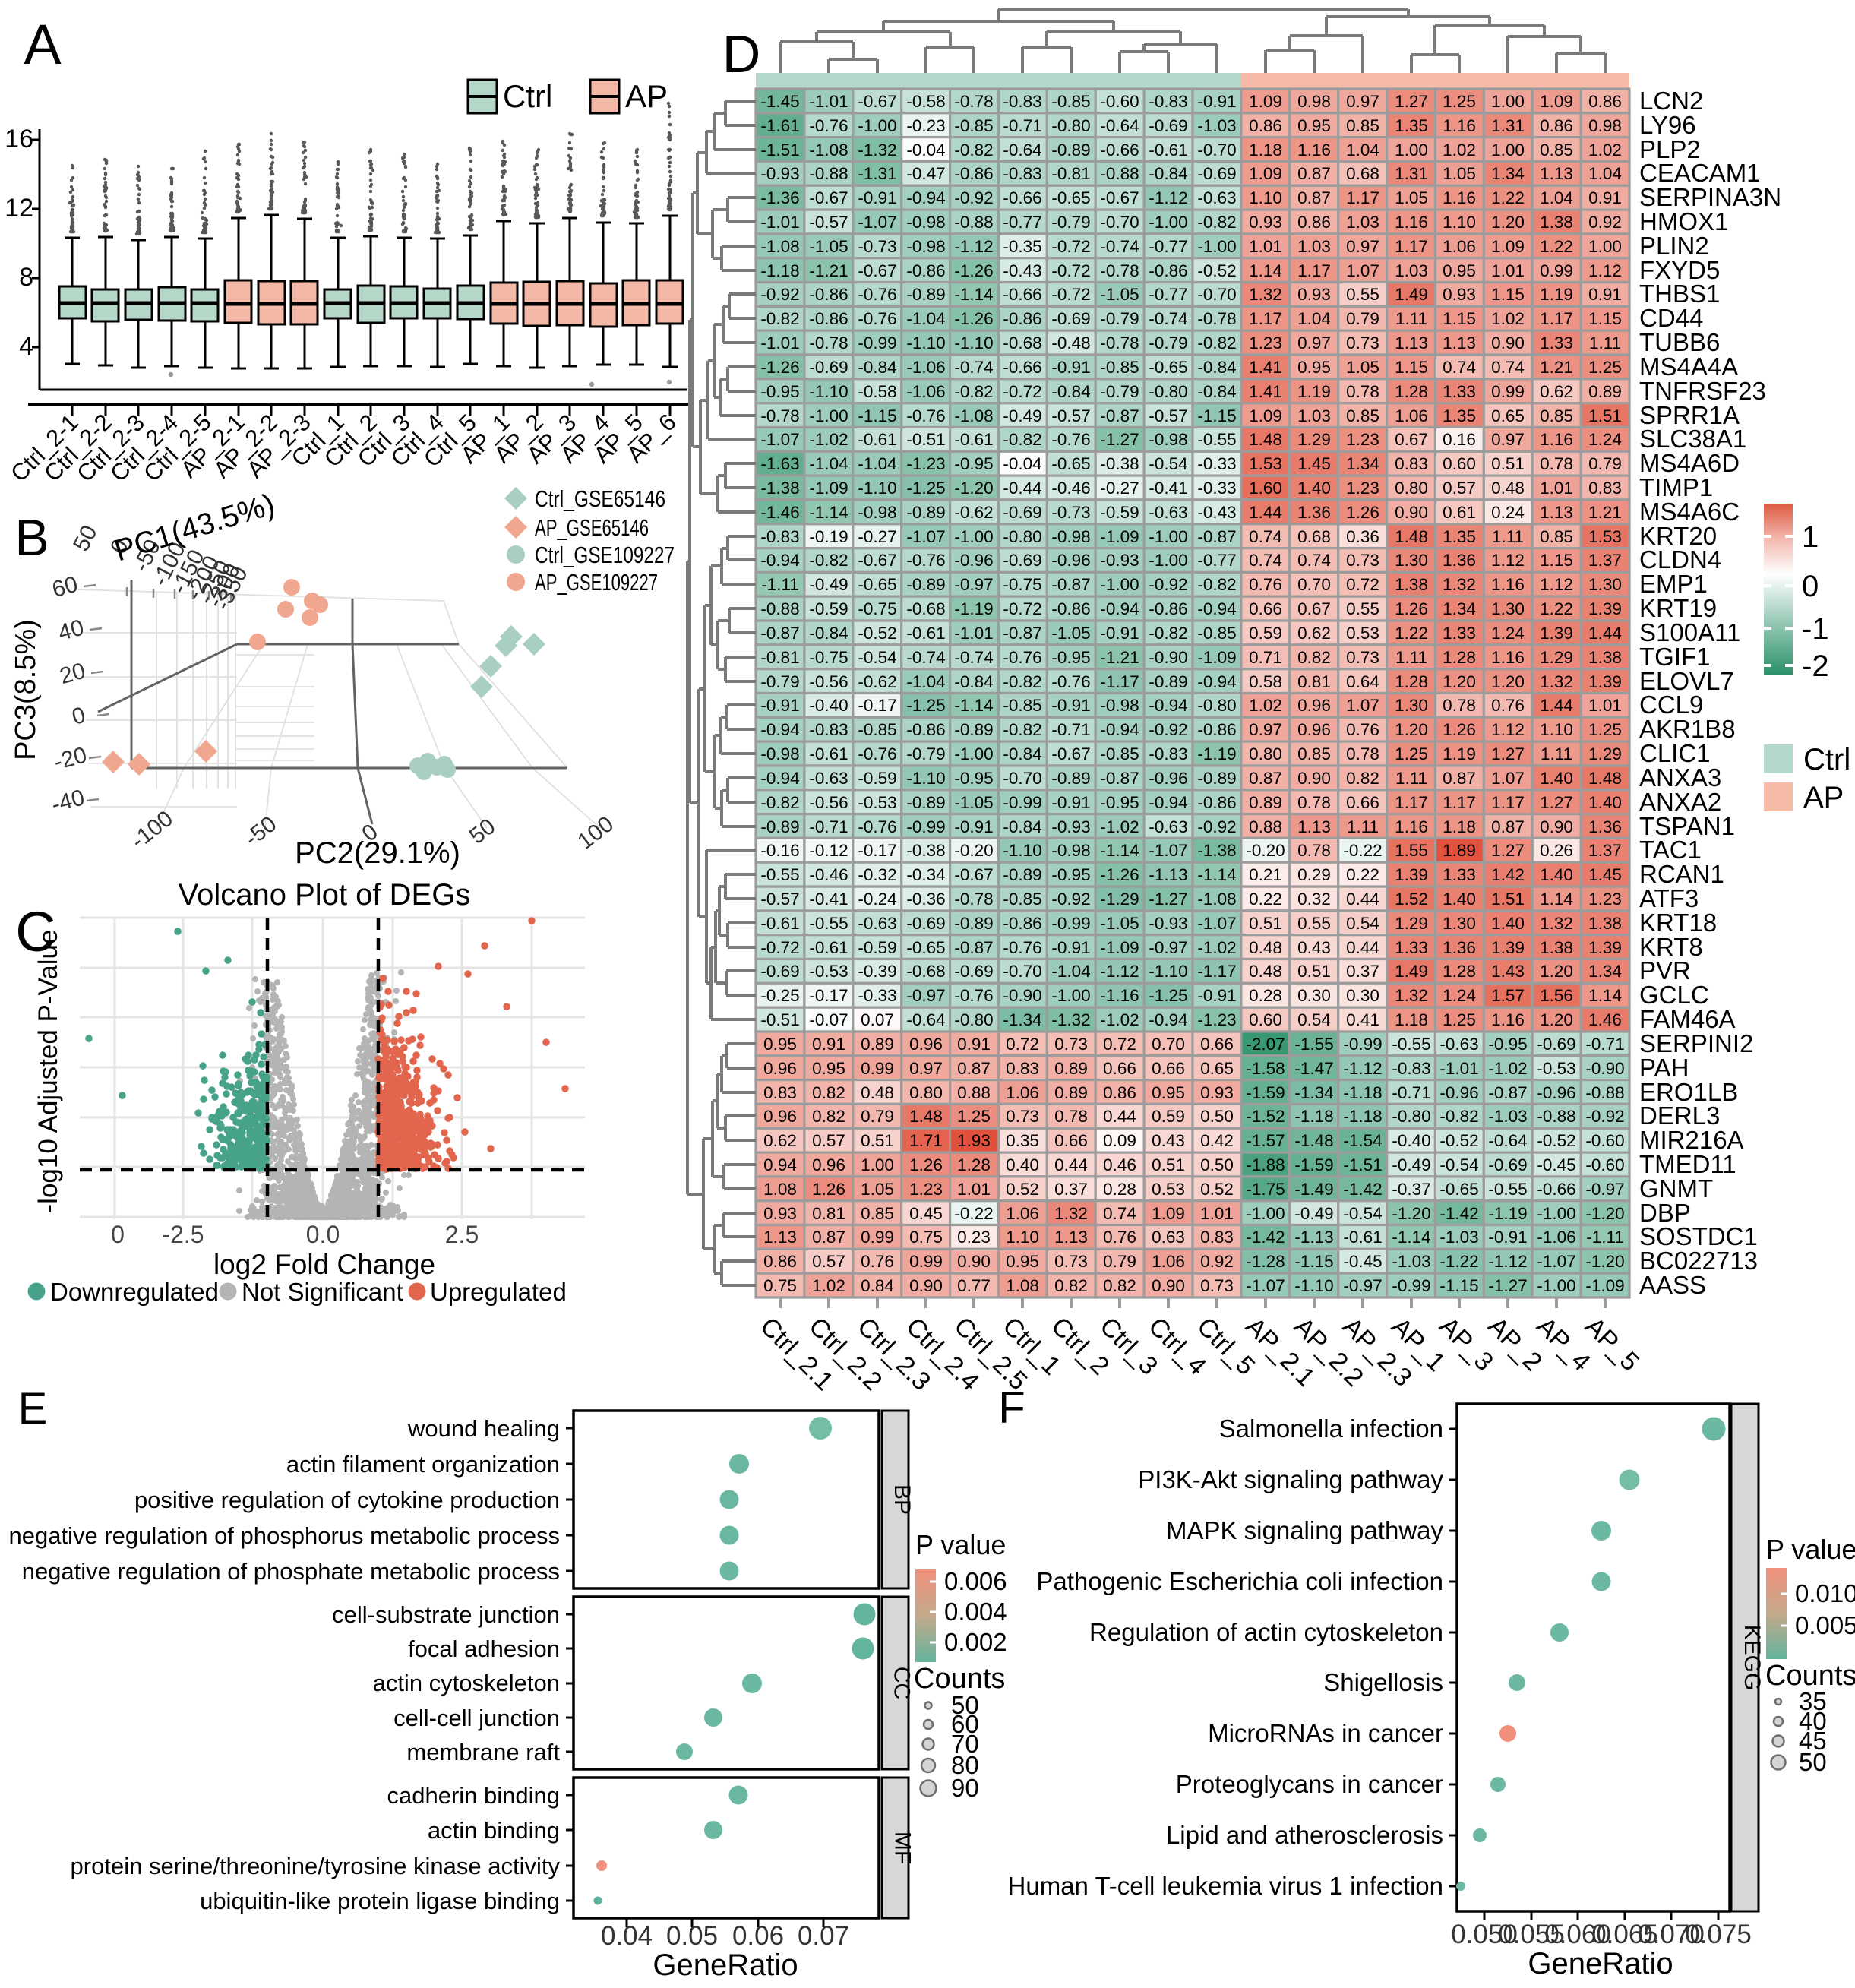 This screenshot has height=1988, width=1855. What do you see at coordinates (1605, 1238) in the screenshot?
I see `svg-text: -1.11` at bounding box center [1605, 1238].